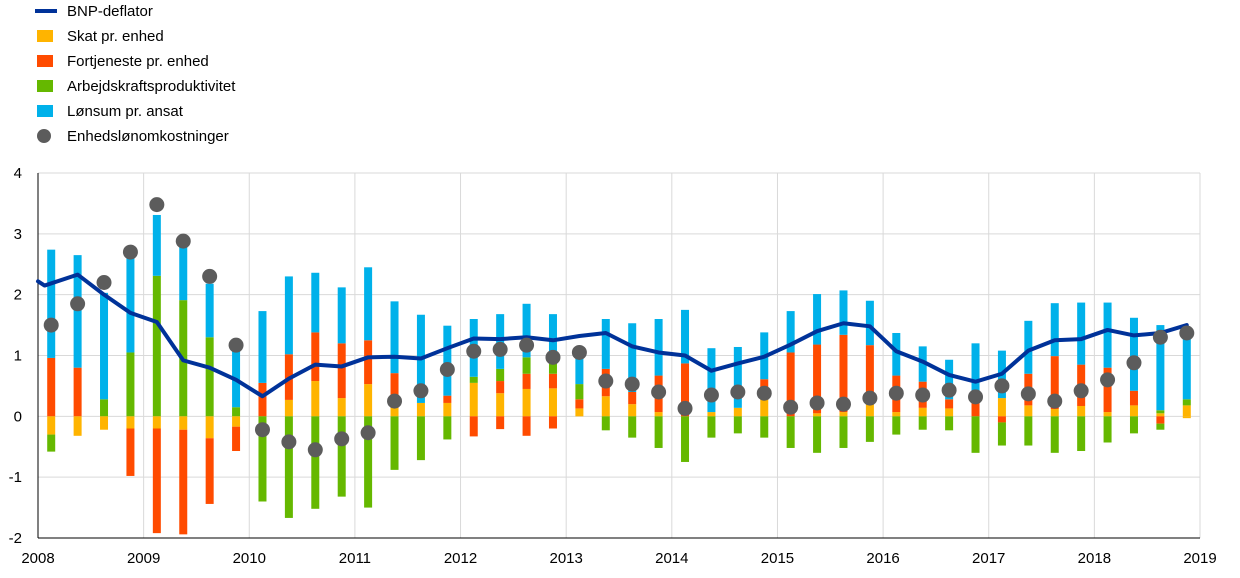  I want to click on x-tick-label: 2014, so click(671, 558).